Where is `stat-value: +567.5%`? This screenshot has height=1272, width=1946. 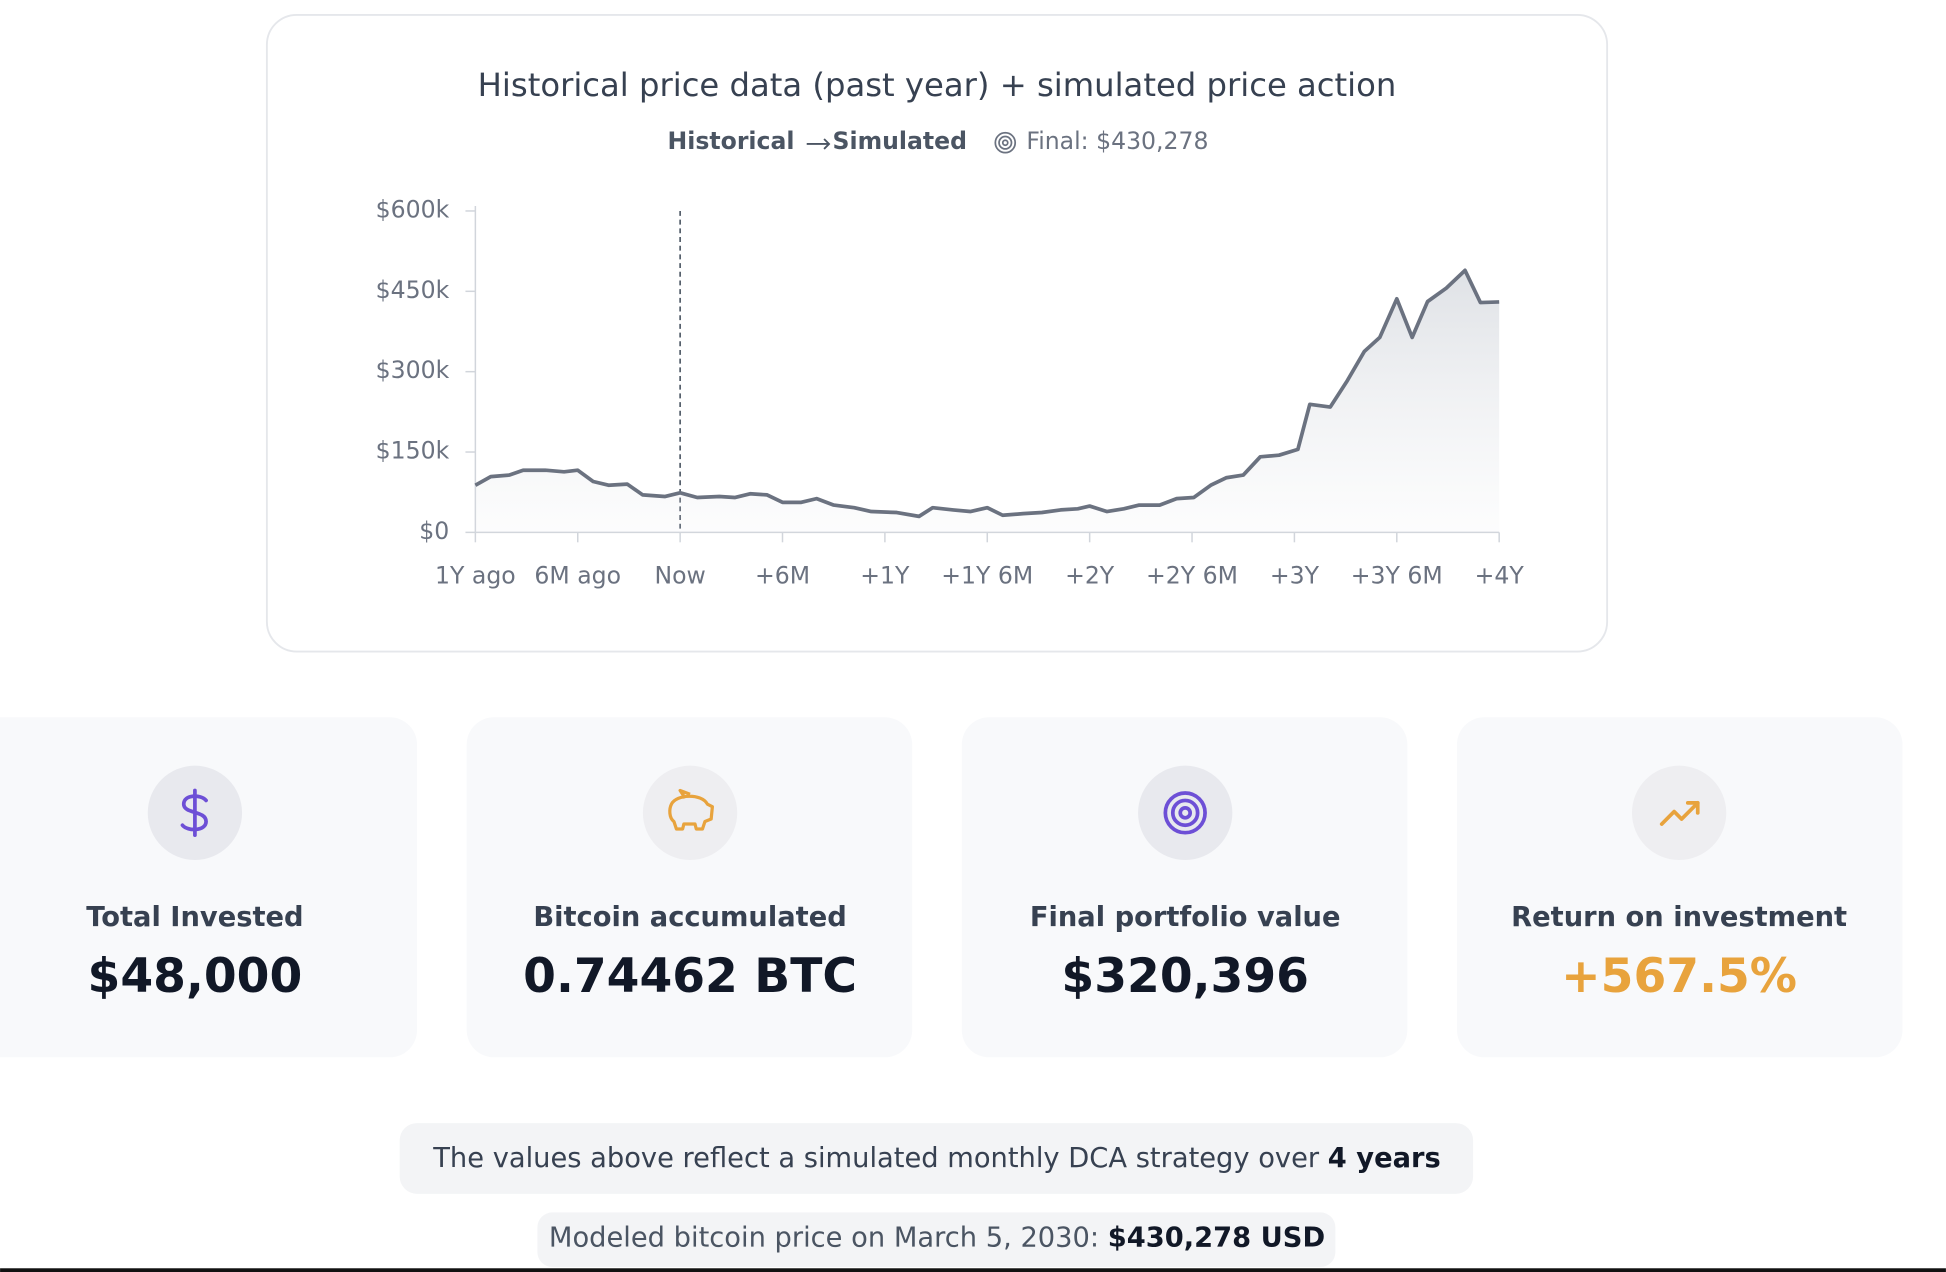 stat-value: +567.5% is located at coordinates (1679, 976).